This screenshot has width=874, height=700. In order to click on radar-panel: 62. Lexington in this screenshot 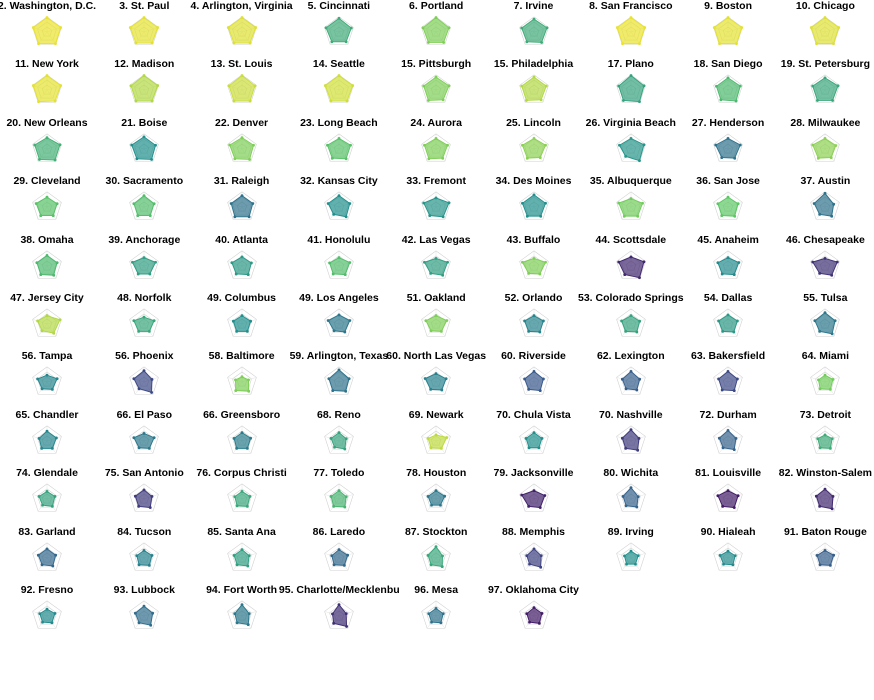, I will do `click(631, 379)`.